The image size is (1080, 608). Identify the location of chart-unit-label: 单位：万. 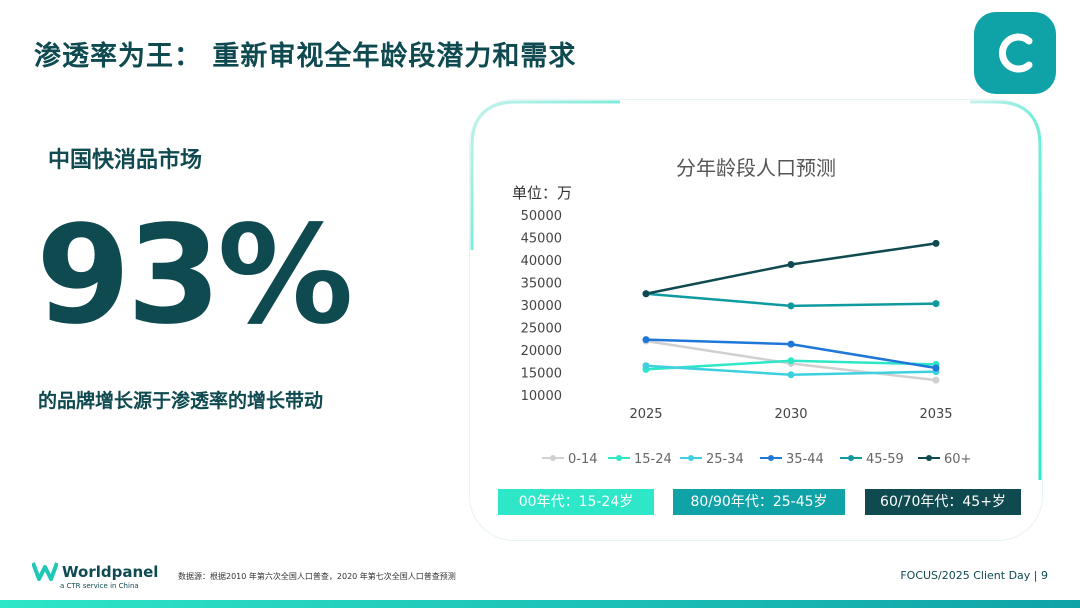
(542, 193).